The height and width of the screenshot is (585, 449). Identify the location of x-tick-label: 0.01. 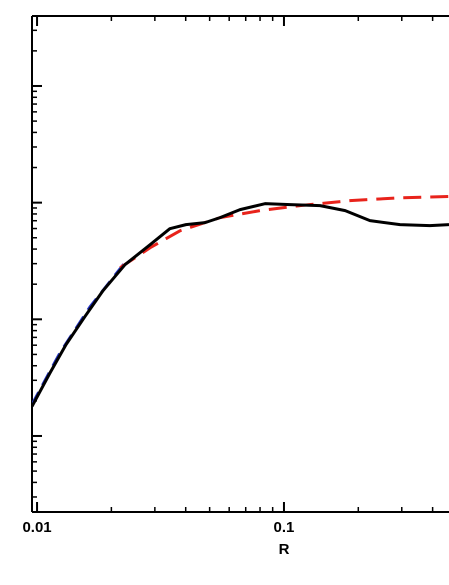
(36, 527).